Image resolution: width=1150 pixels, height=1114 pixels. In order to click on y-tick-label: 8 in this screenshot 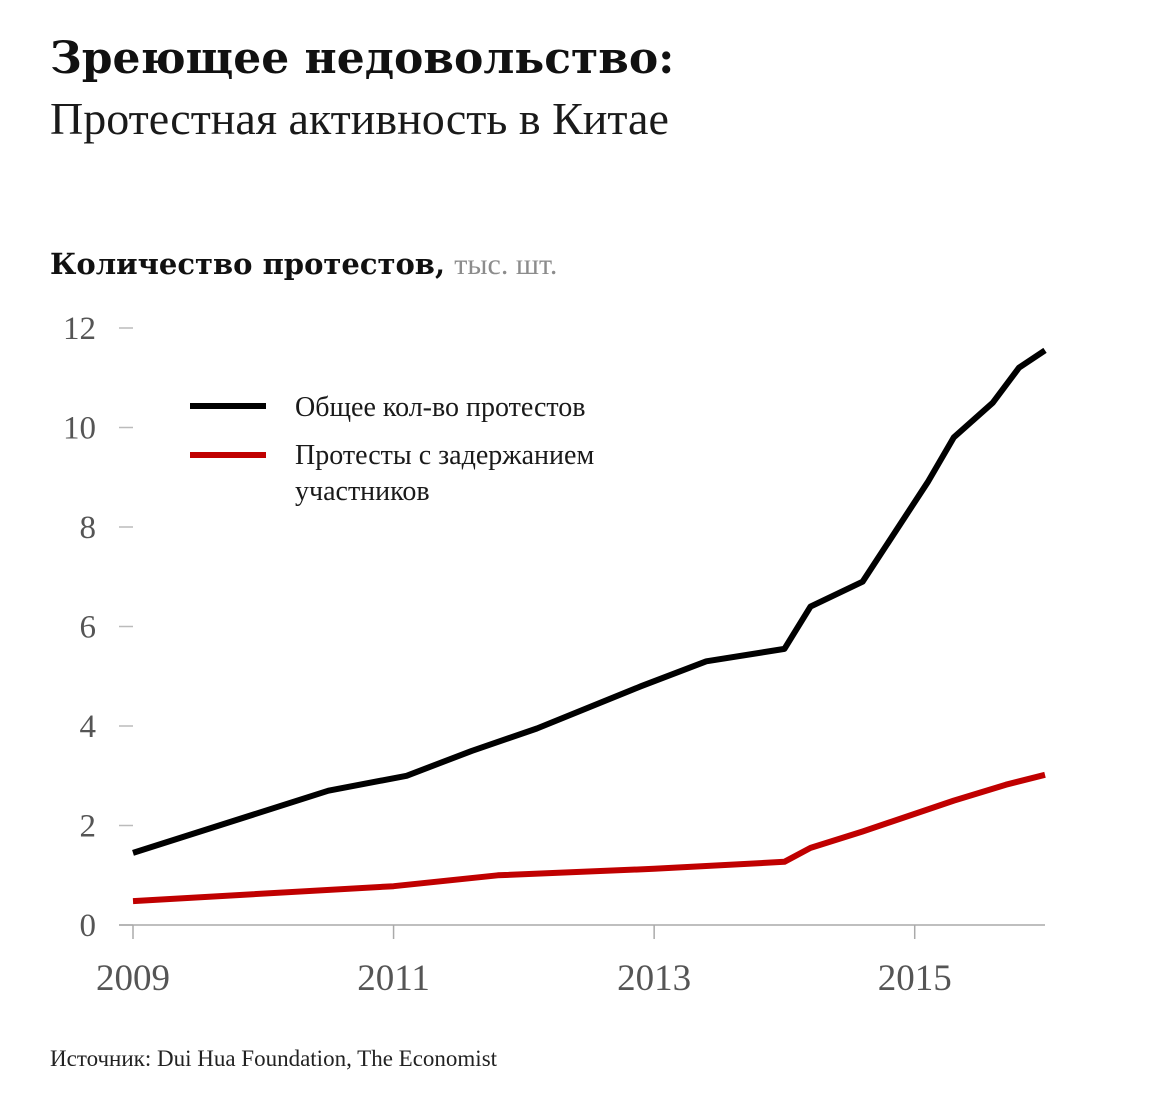, I will do `click(88, 528)`.